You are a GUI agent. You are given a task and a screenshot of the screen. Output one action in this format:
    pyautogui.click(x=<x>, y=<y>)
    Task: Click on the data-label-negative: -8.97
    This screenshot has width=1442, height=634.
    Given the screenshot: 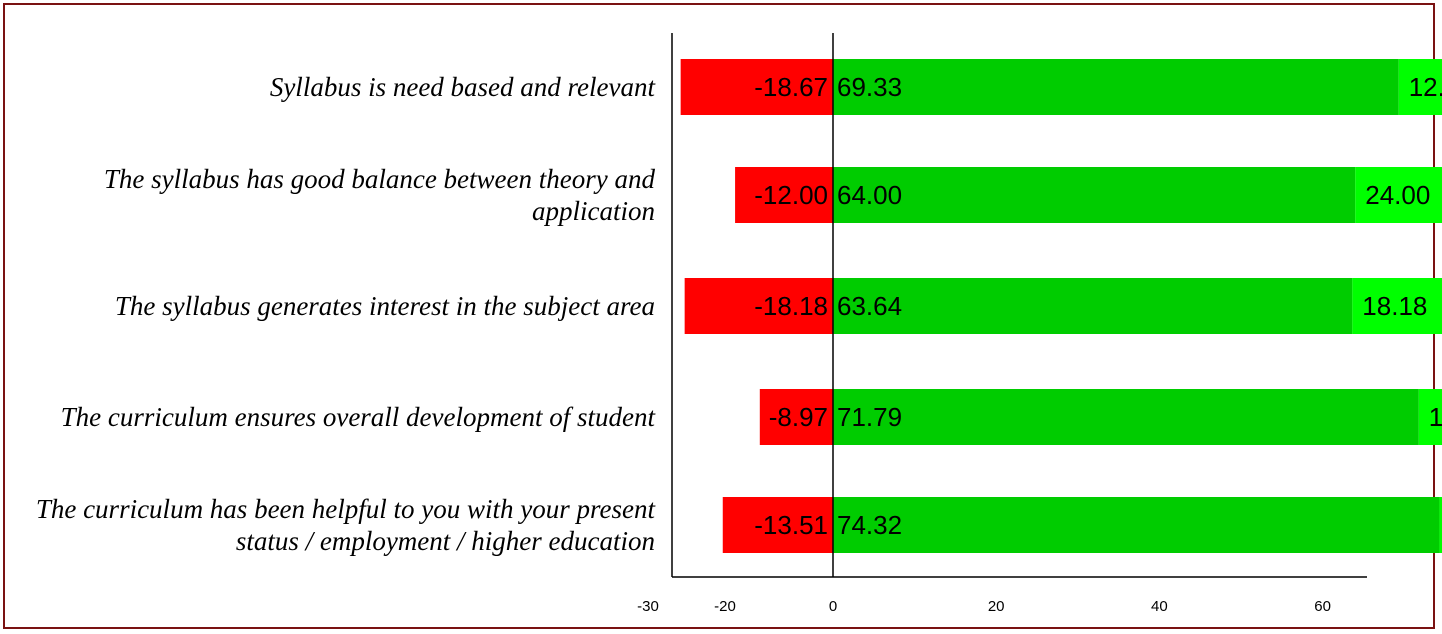 What is the action you would take?
    pyautogui.click(x=798, y=417)
    